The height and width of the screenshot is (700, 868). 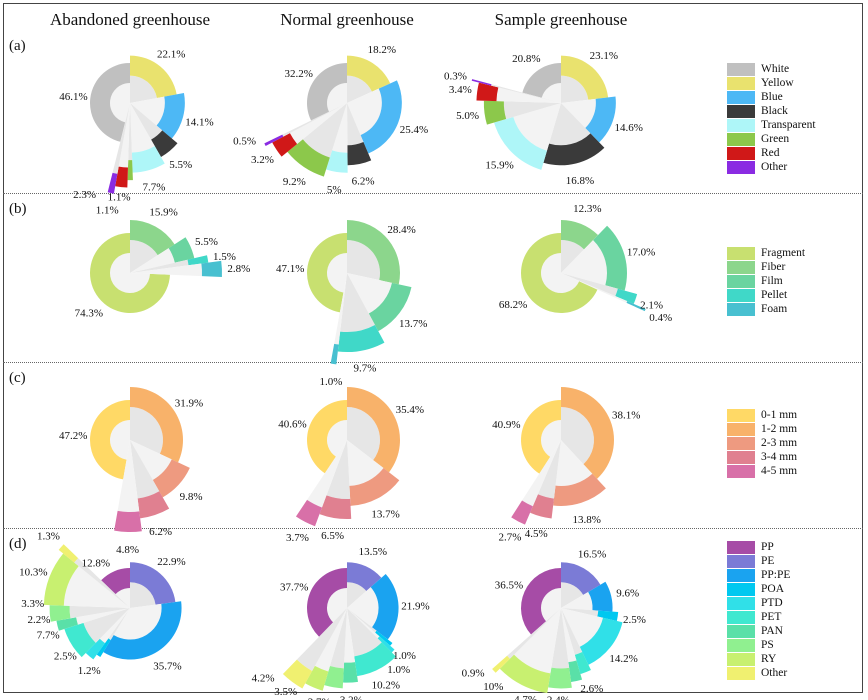 I want to click on sector-4-5-mm, so click(x=522, y=512).